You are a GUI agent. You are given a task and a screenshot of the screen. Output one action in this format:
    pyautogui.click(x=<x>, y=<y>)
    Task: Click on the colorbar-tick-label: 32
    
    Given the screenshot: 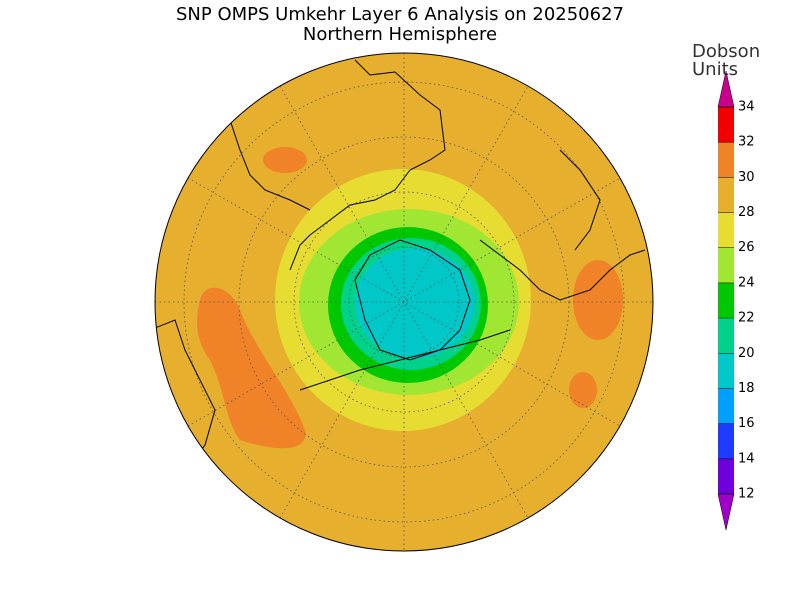 What is the action you would take?
    pyautogui.click(x=746, y=142)
    